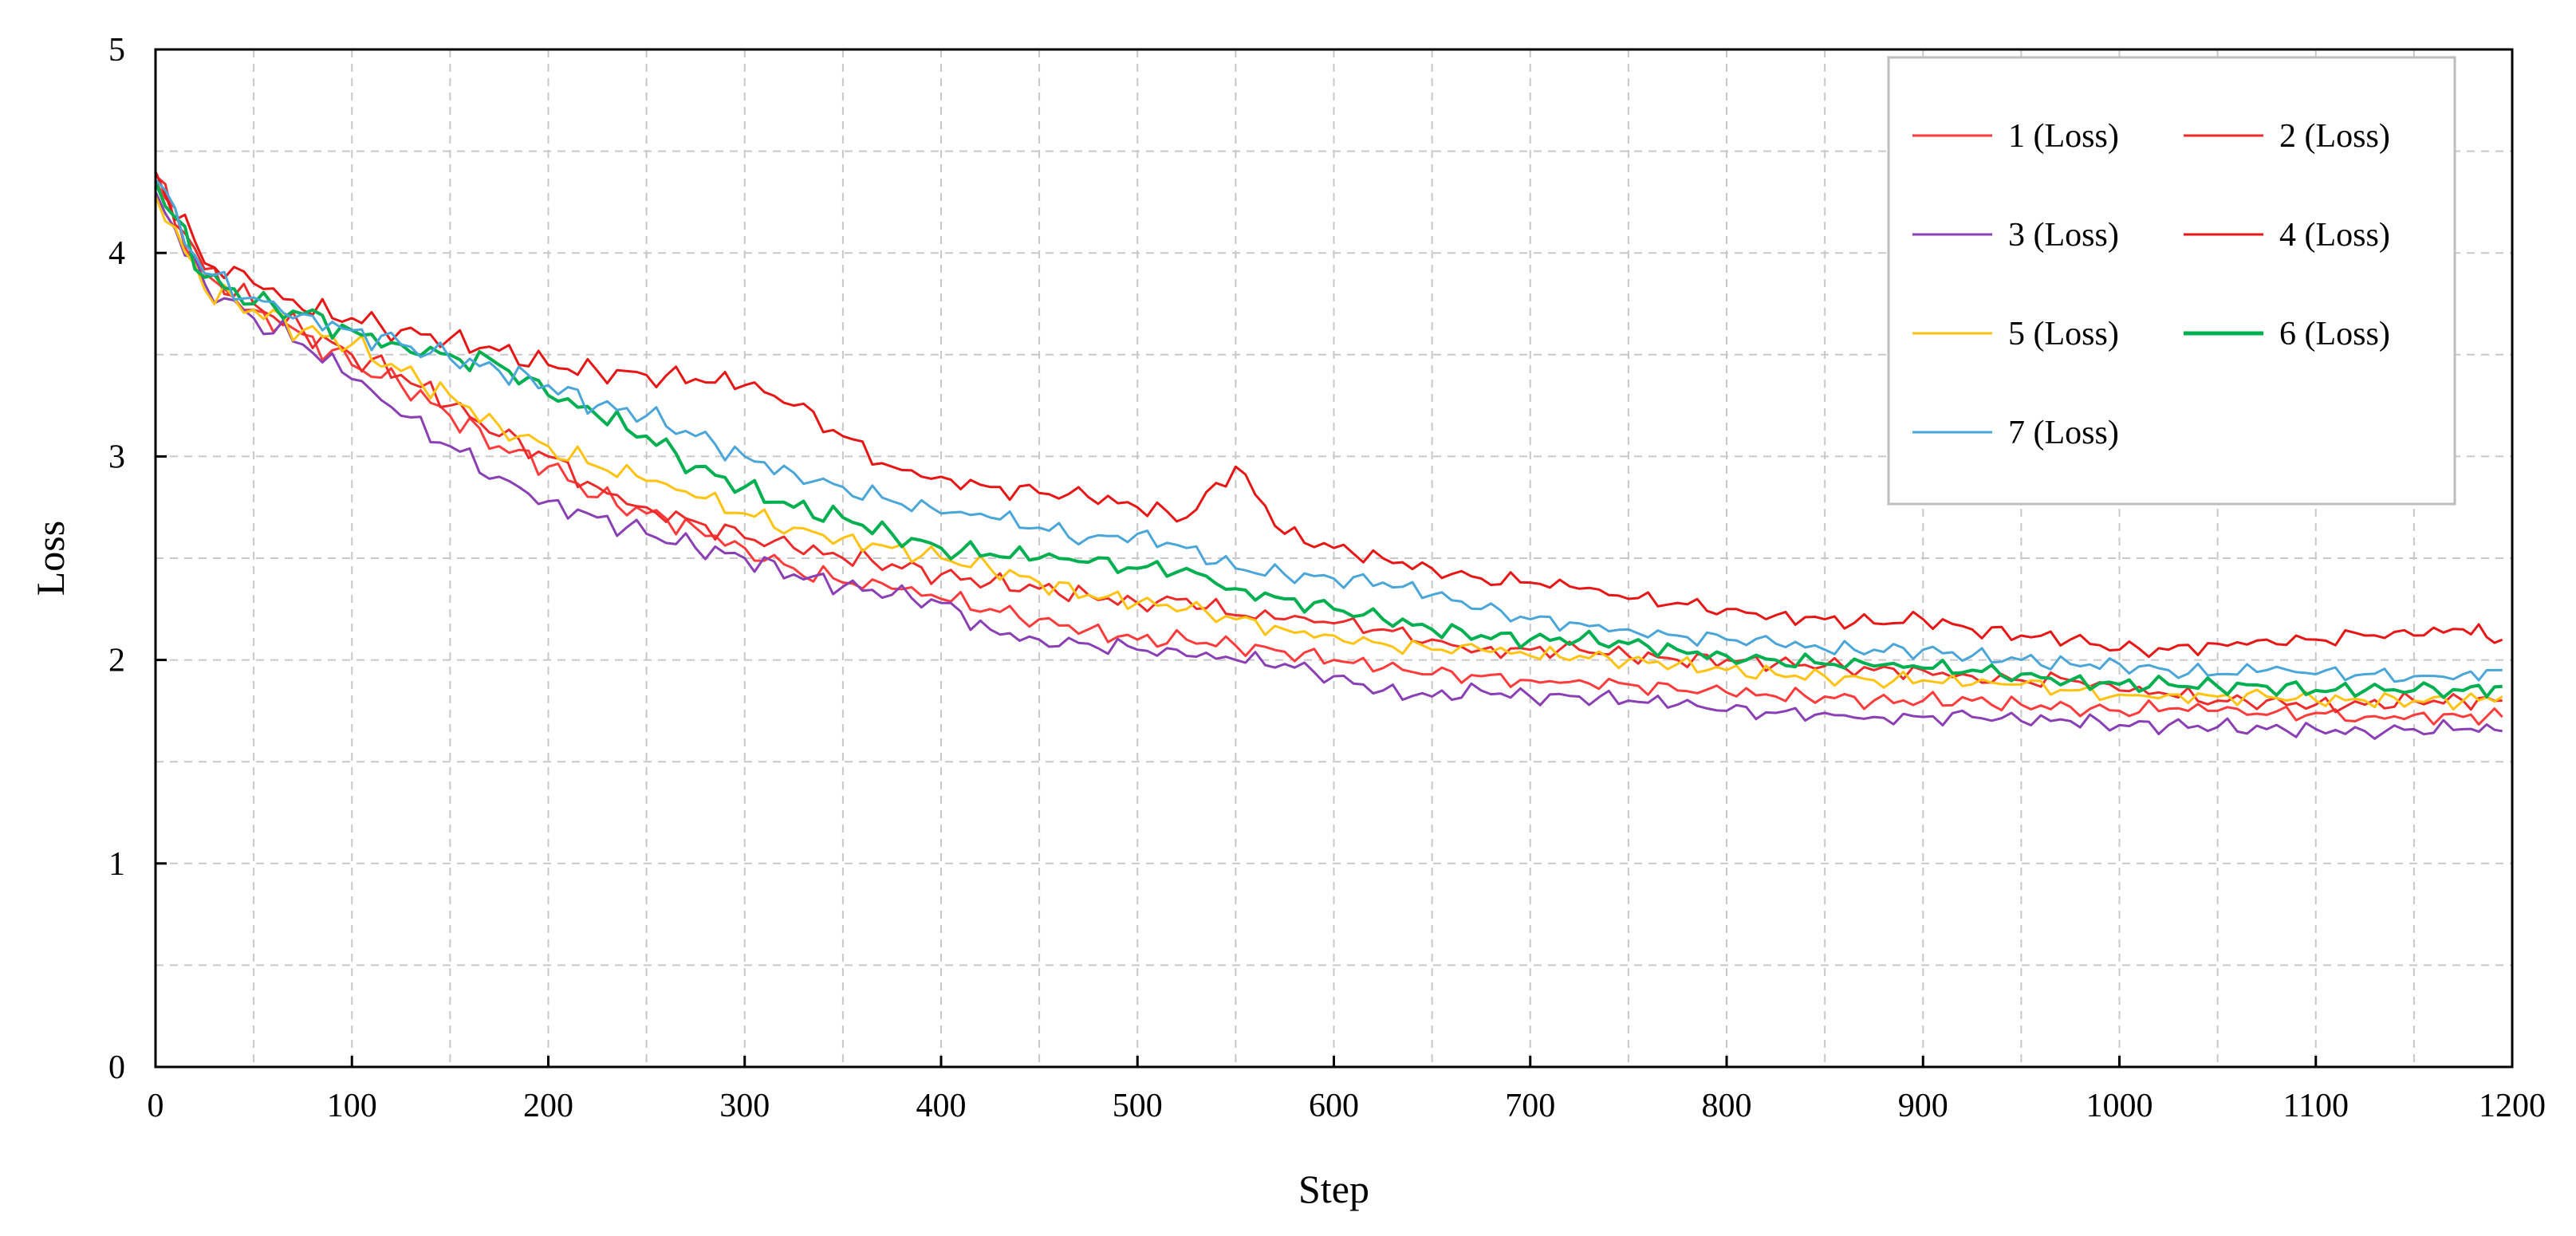  I want to click on x-tick-label: 600, so click(1334, 1106).